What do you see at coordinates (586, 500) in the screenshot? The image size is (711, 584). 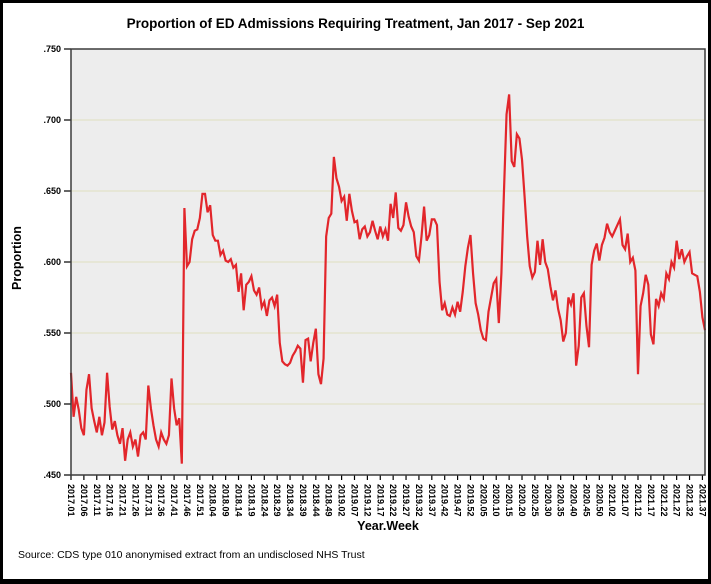 I see `x-tick-label: 2020.45` at bounding box center [586, 500].